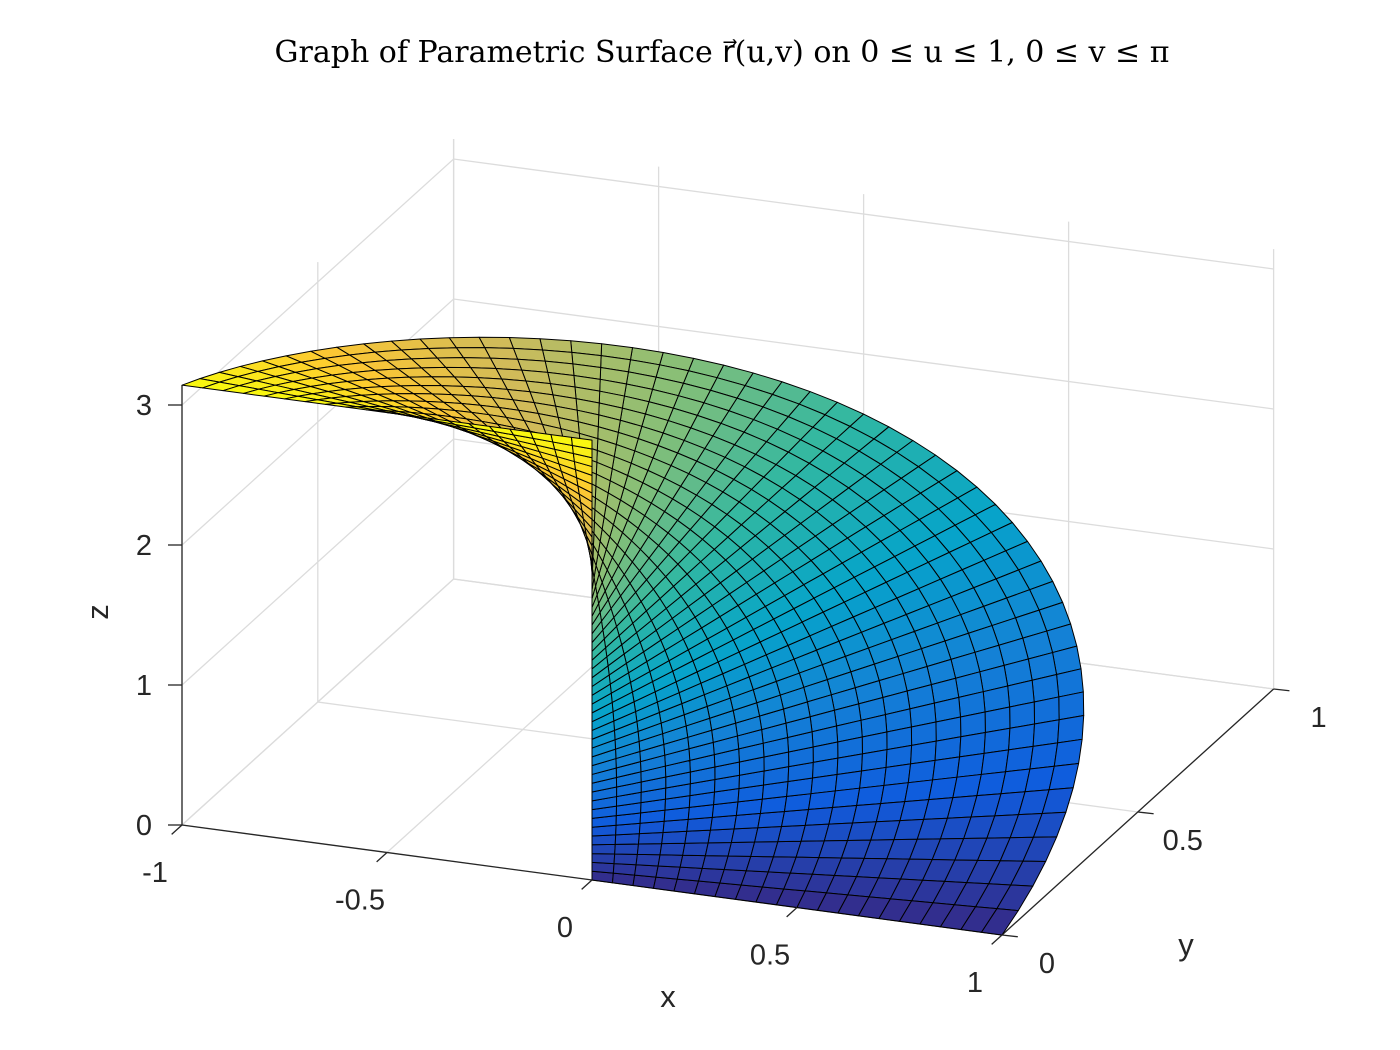  What do you see at coordinates (1319, 718) in the screenshot?
I see `y-tick-label: 1` at bounding box center [1319, 718].